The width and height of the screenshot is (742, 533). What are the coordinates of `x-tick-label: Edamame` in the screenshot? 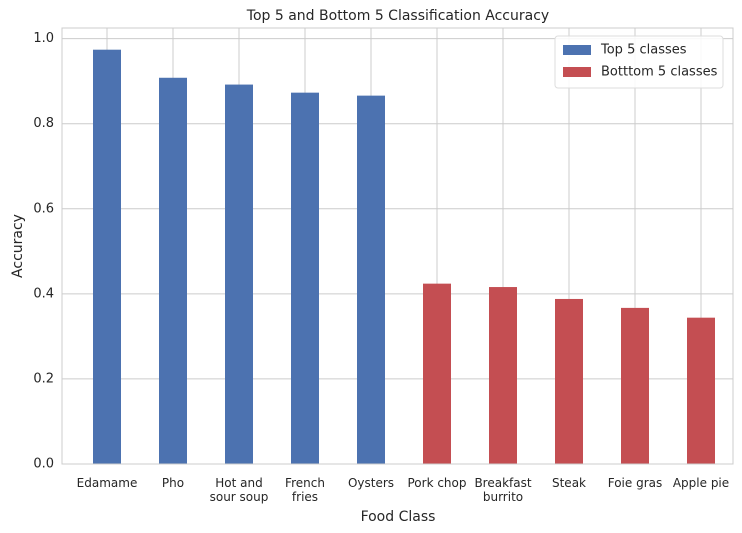 It's located at (107, 483).